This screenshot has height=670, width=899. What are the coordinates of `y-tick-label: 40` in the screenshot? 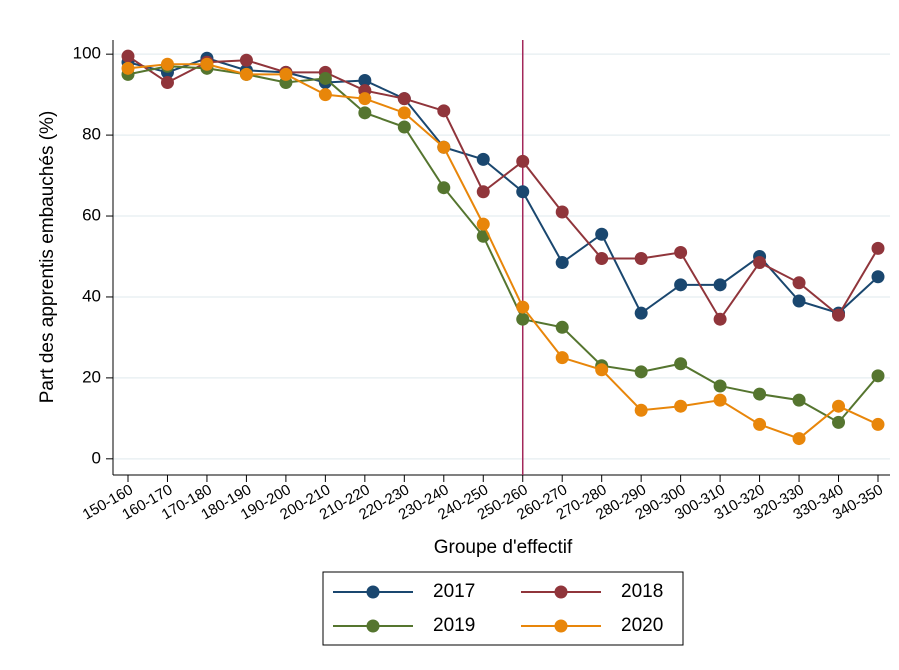 It's located at (91, 295).